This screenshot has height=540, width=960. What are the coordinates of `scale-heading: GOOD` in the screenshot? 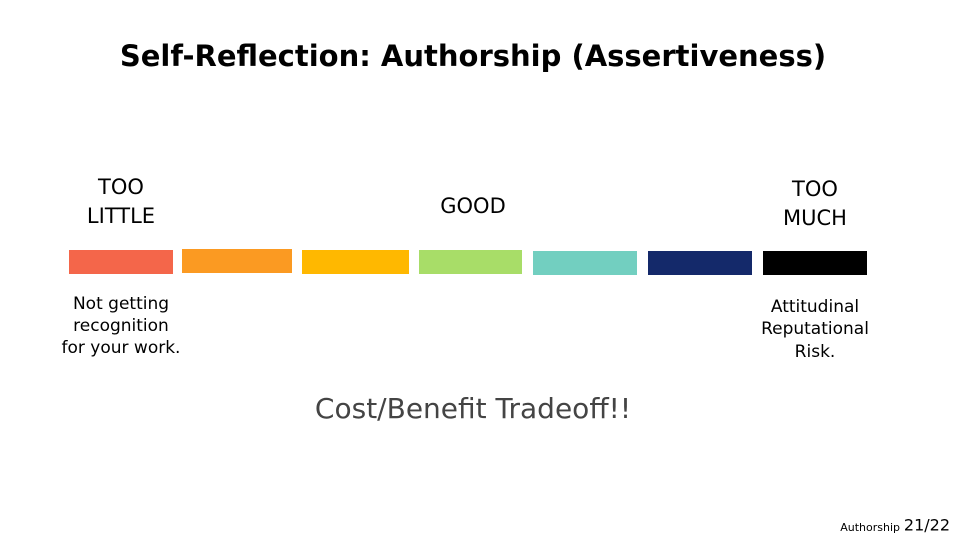 It's located at (473, 206).